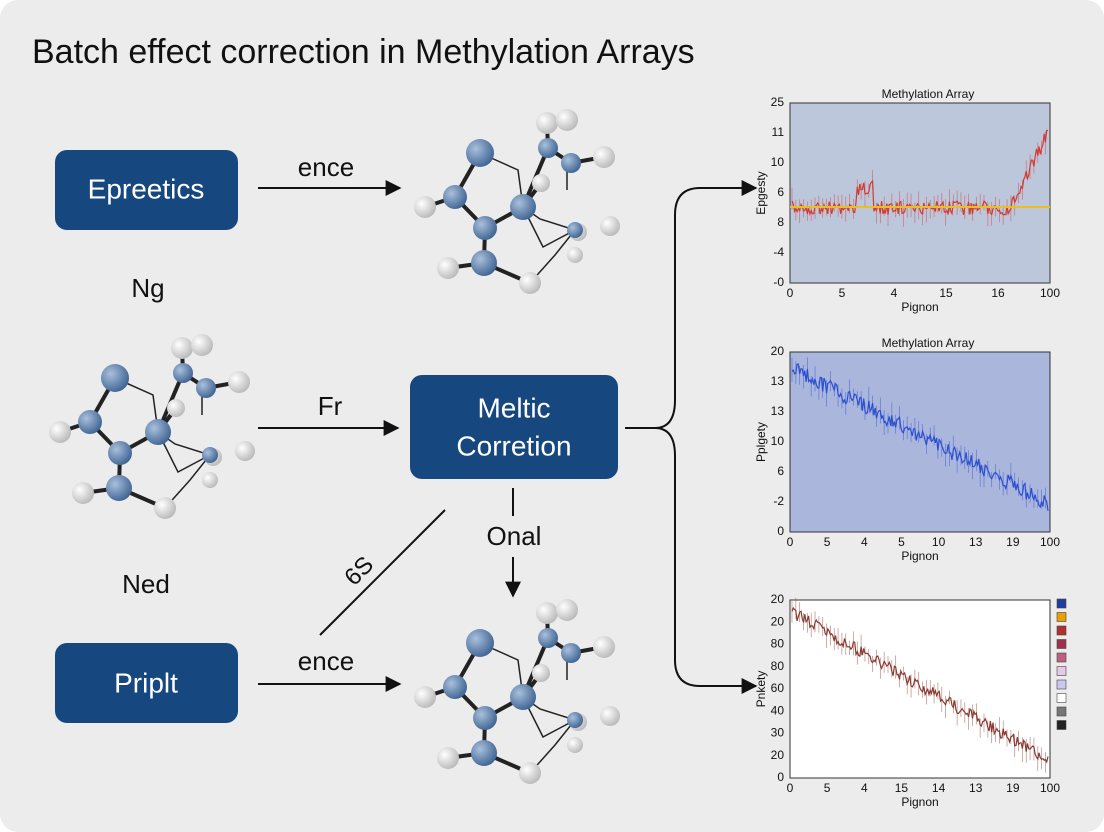  What do you see at coordinates (761, 689) in the screenshot?
I see `y-axis-label: Pnkety` at bounding box center [761, 689].